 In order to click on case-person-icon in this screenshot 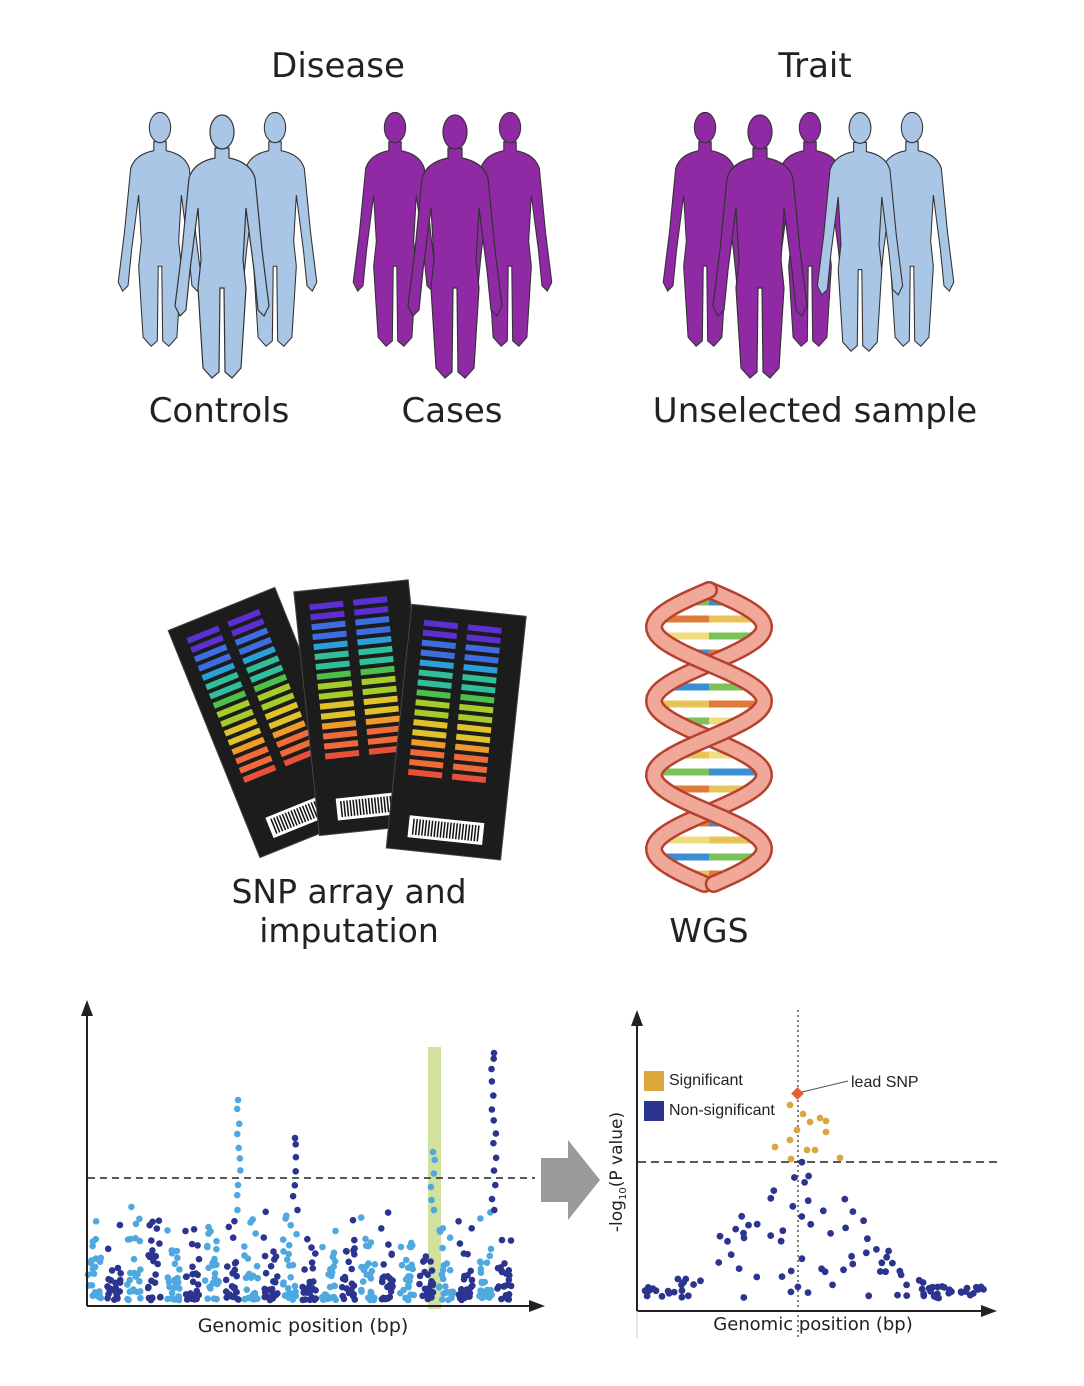, I will do `click(705, 229)`.